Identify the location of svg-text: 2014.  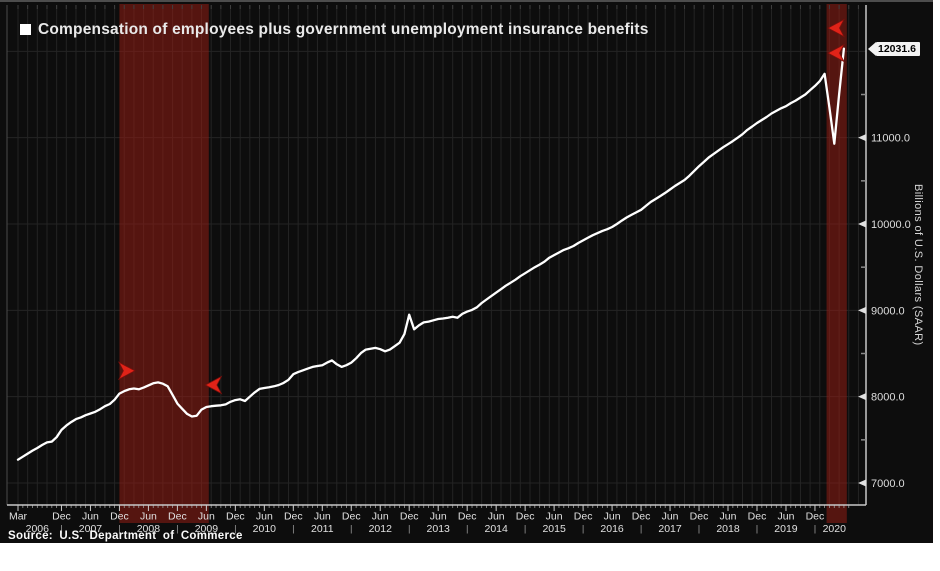
(496, 529).